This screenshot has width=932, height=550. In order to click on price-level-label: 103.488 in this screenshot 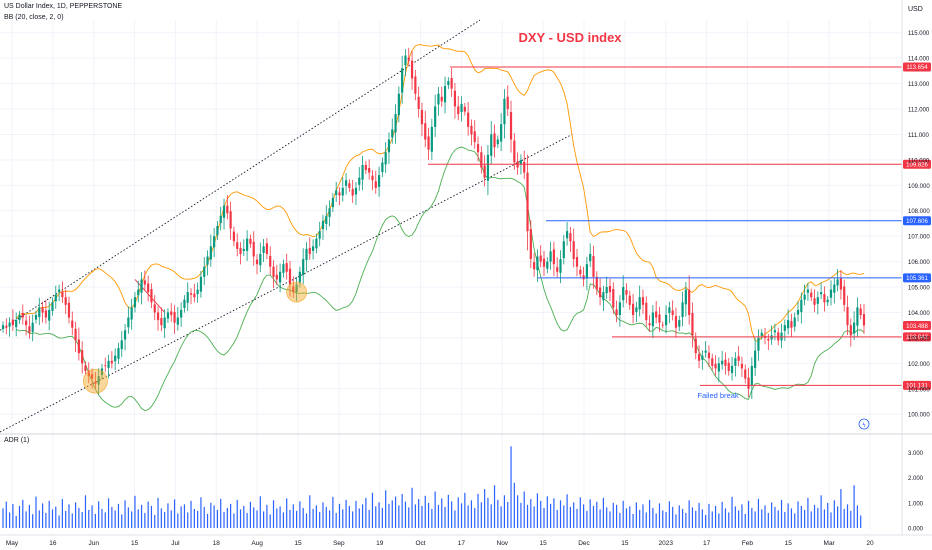, I will do `click(917, 327)`.